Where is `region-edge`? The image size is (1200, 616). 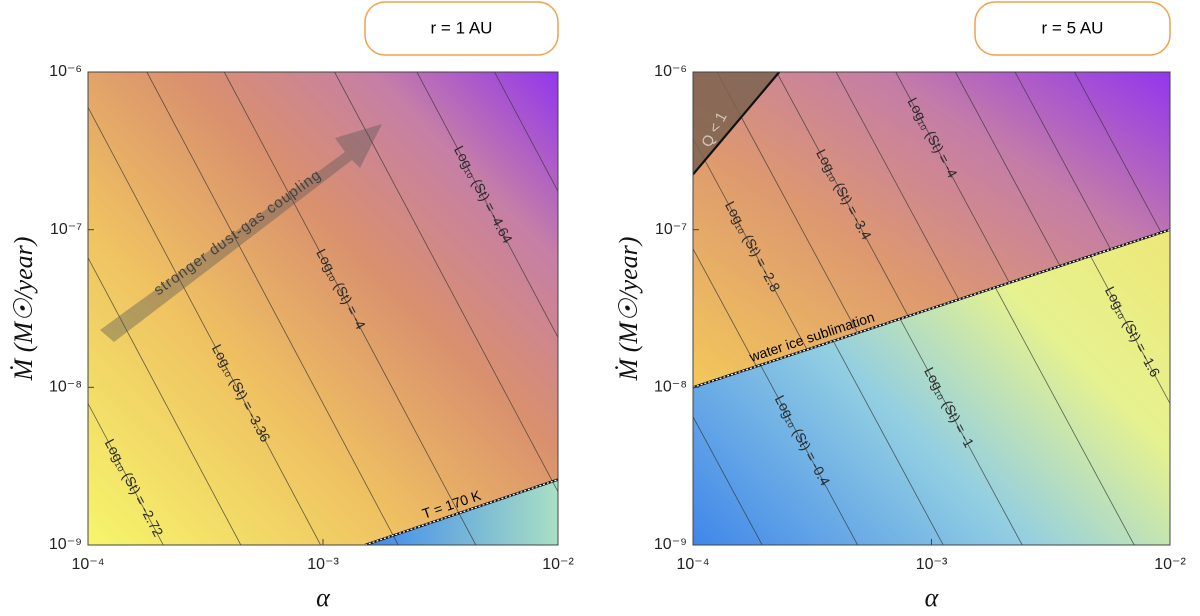
region-edge is located at coordinates (737, 124).